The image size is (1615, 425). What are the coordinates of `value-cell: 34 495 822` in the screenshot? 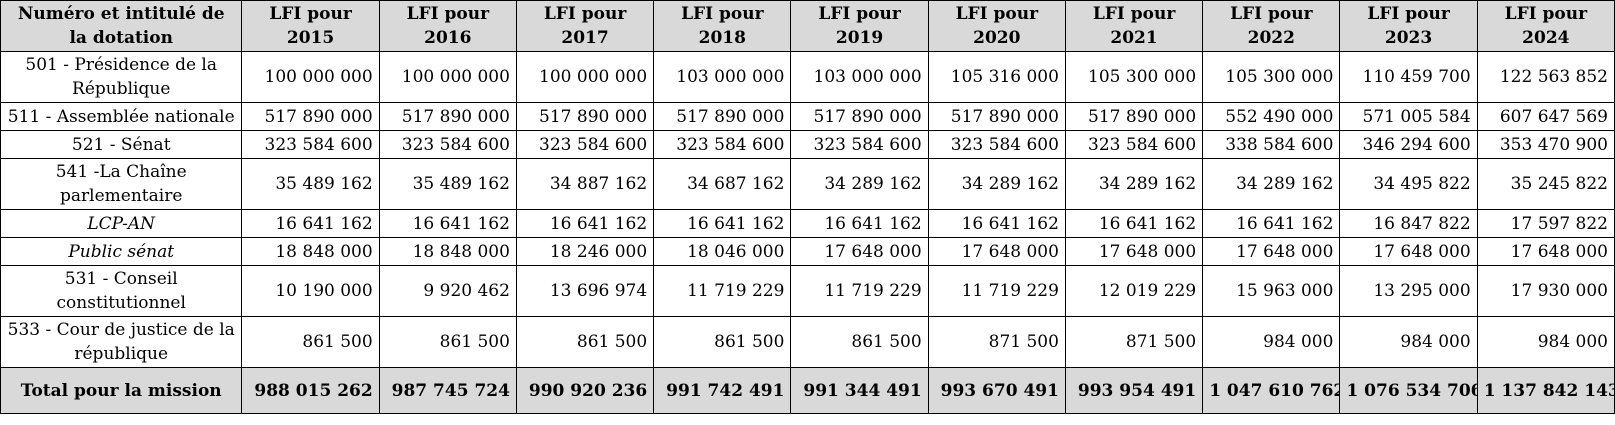 It's located at (1408, 184).